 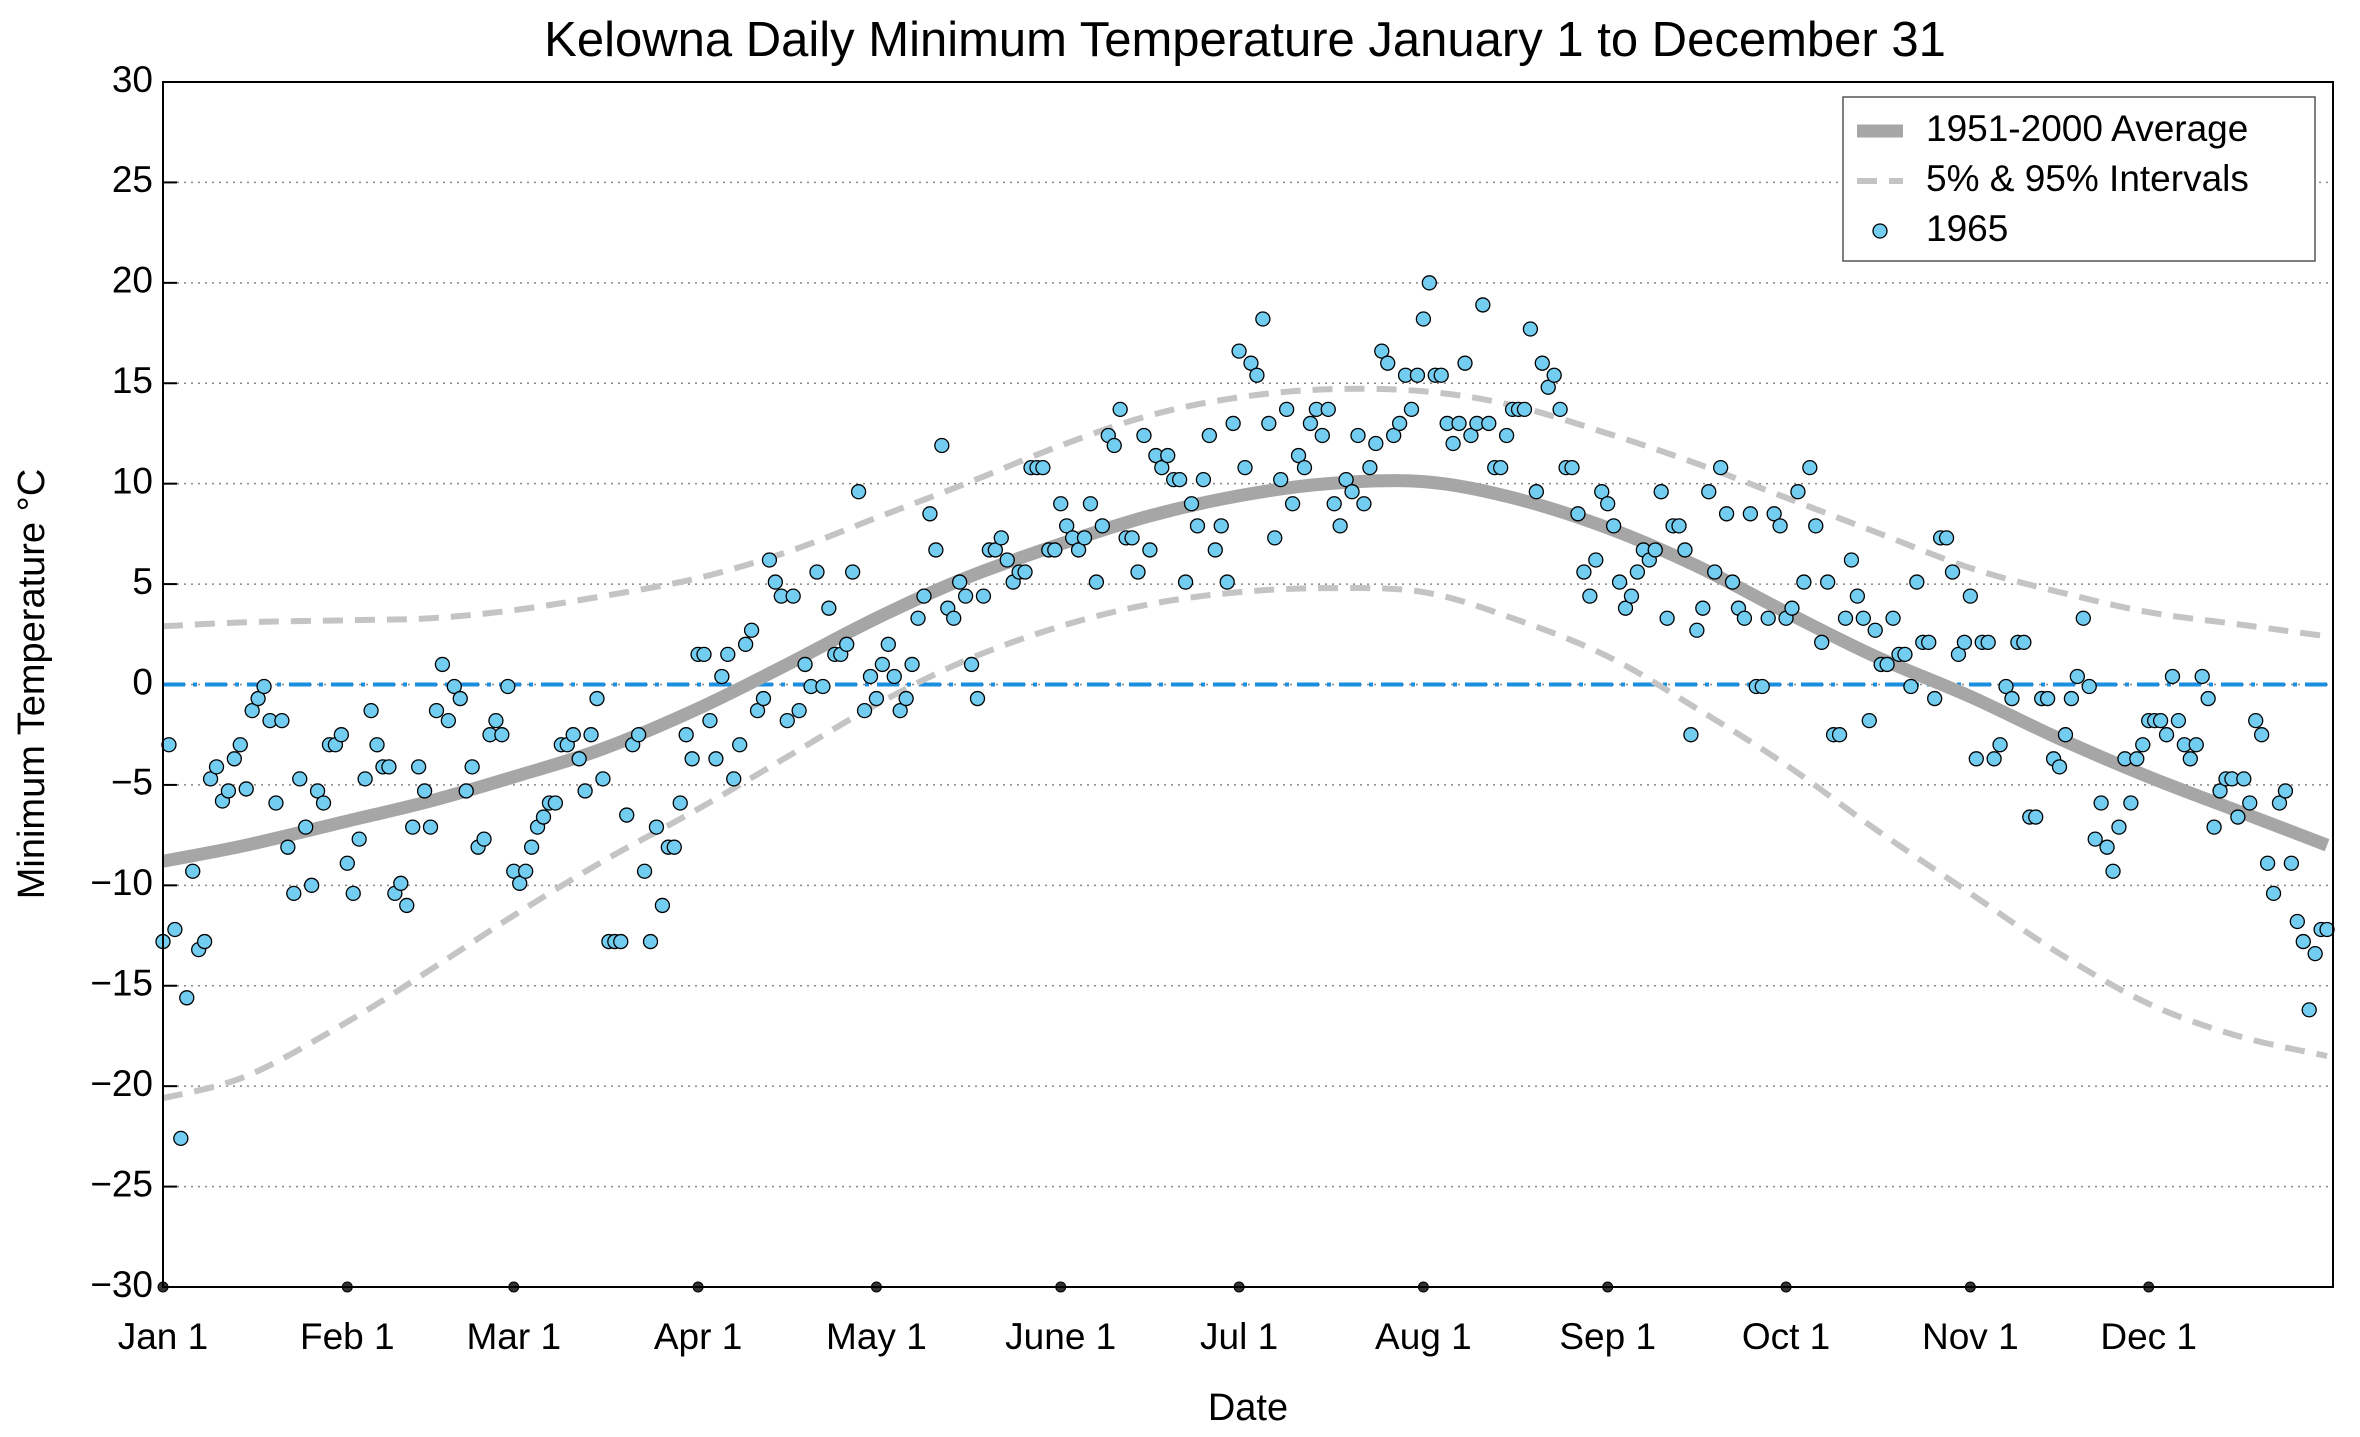 What do you see at coordinates (2148, 1336) in the screenshot?
I see `x-tick-label: Dec 1` at bounding box center [2148, 1336].